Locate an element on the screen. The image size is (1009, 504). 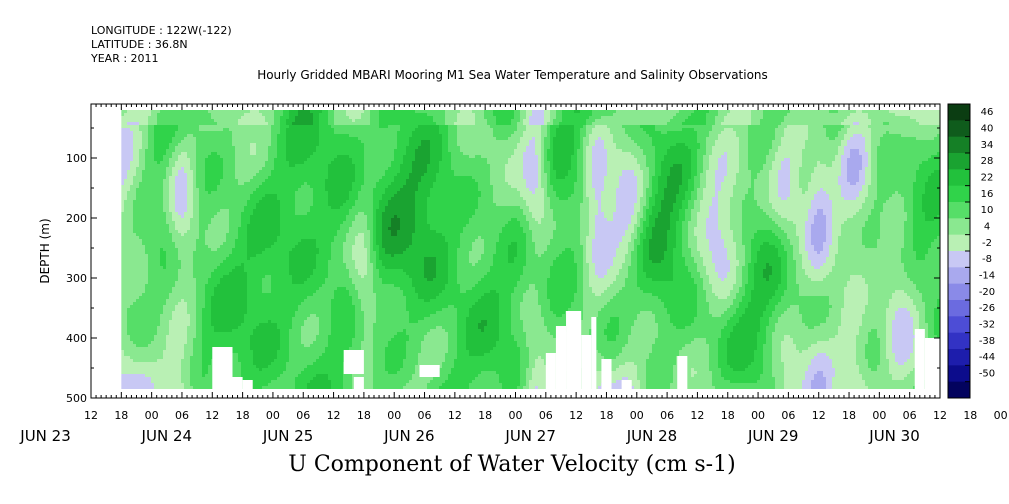
x-day-label: JUN 29 is located at coordinates (772, 436).